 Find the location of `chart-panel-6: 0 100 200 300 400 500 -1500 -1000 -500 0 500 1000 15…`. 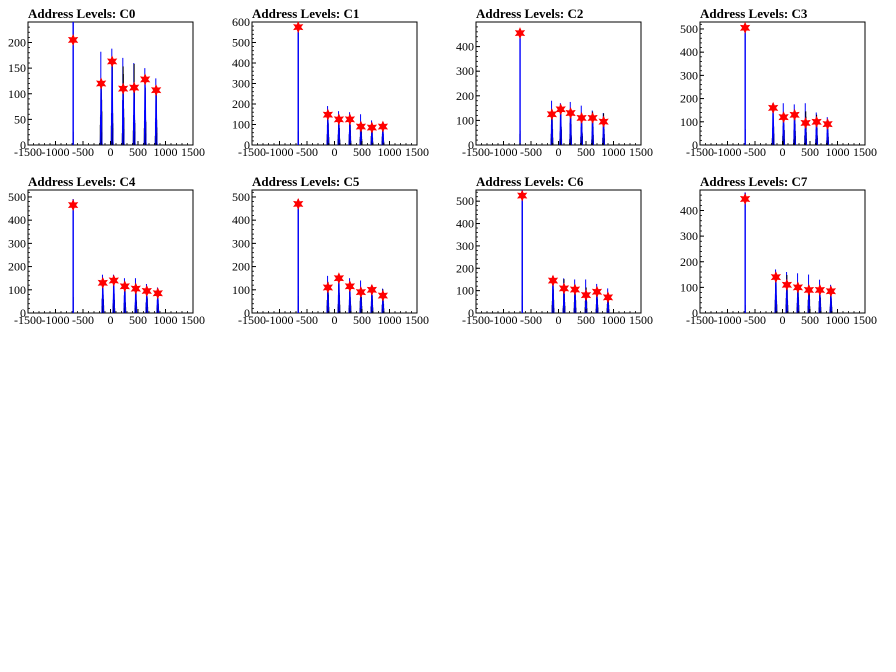

chart-panel-6: 0 100 200 300 400 500 -1500 -1000 -500 0 500 1000 15… is located at coordinates (560, 252).